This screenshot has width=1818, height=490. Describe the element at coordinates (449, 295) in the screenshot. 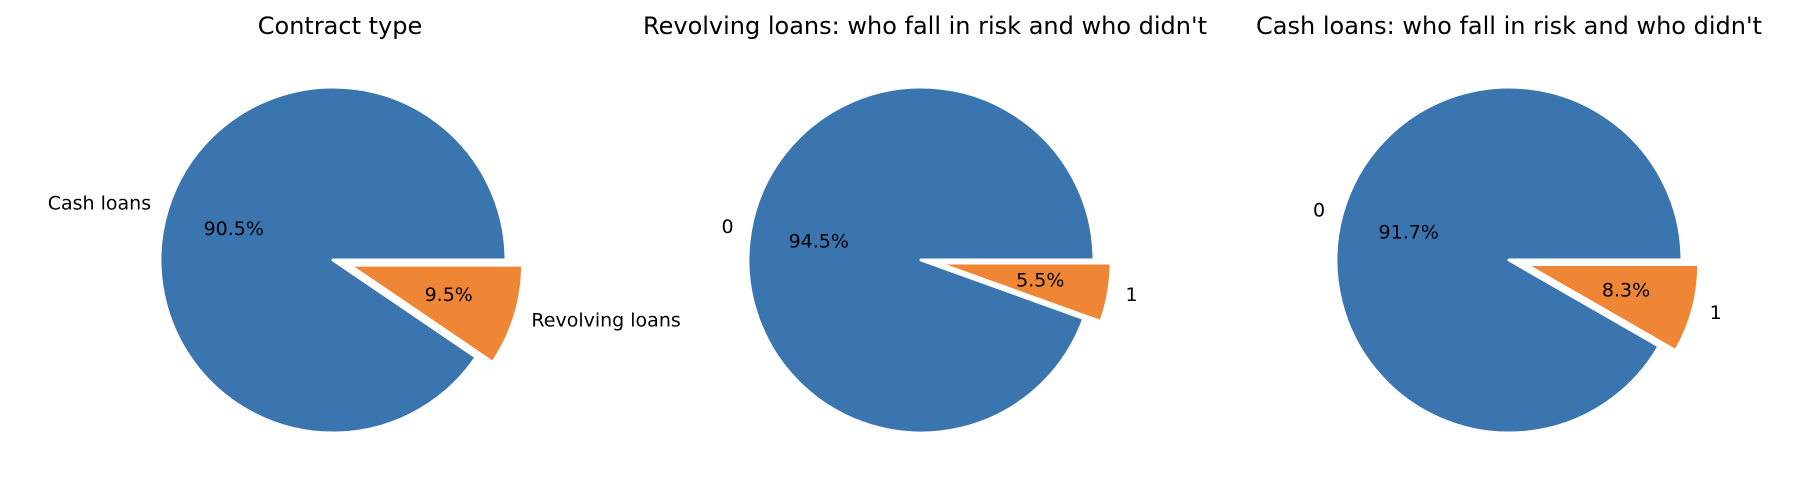

I see `percent-label: 9.5%` at that location.